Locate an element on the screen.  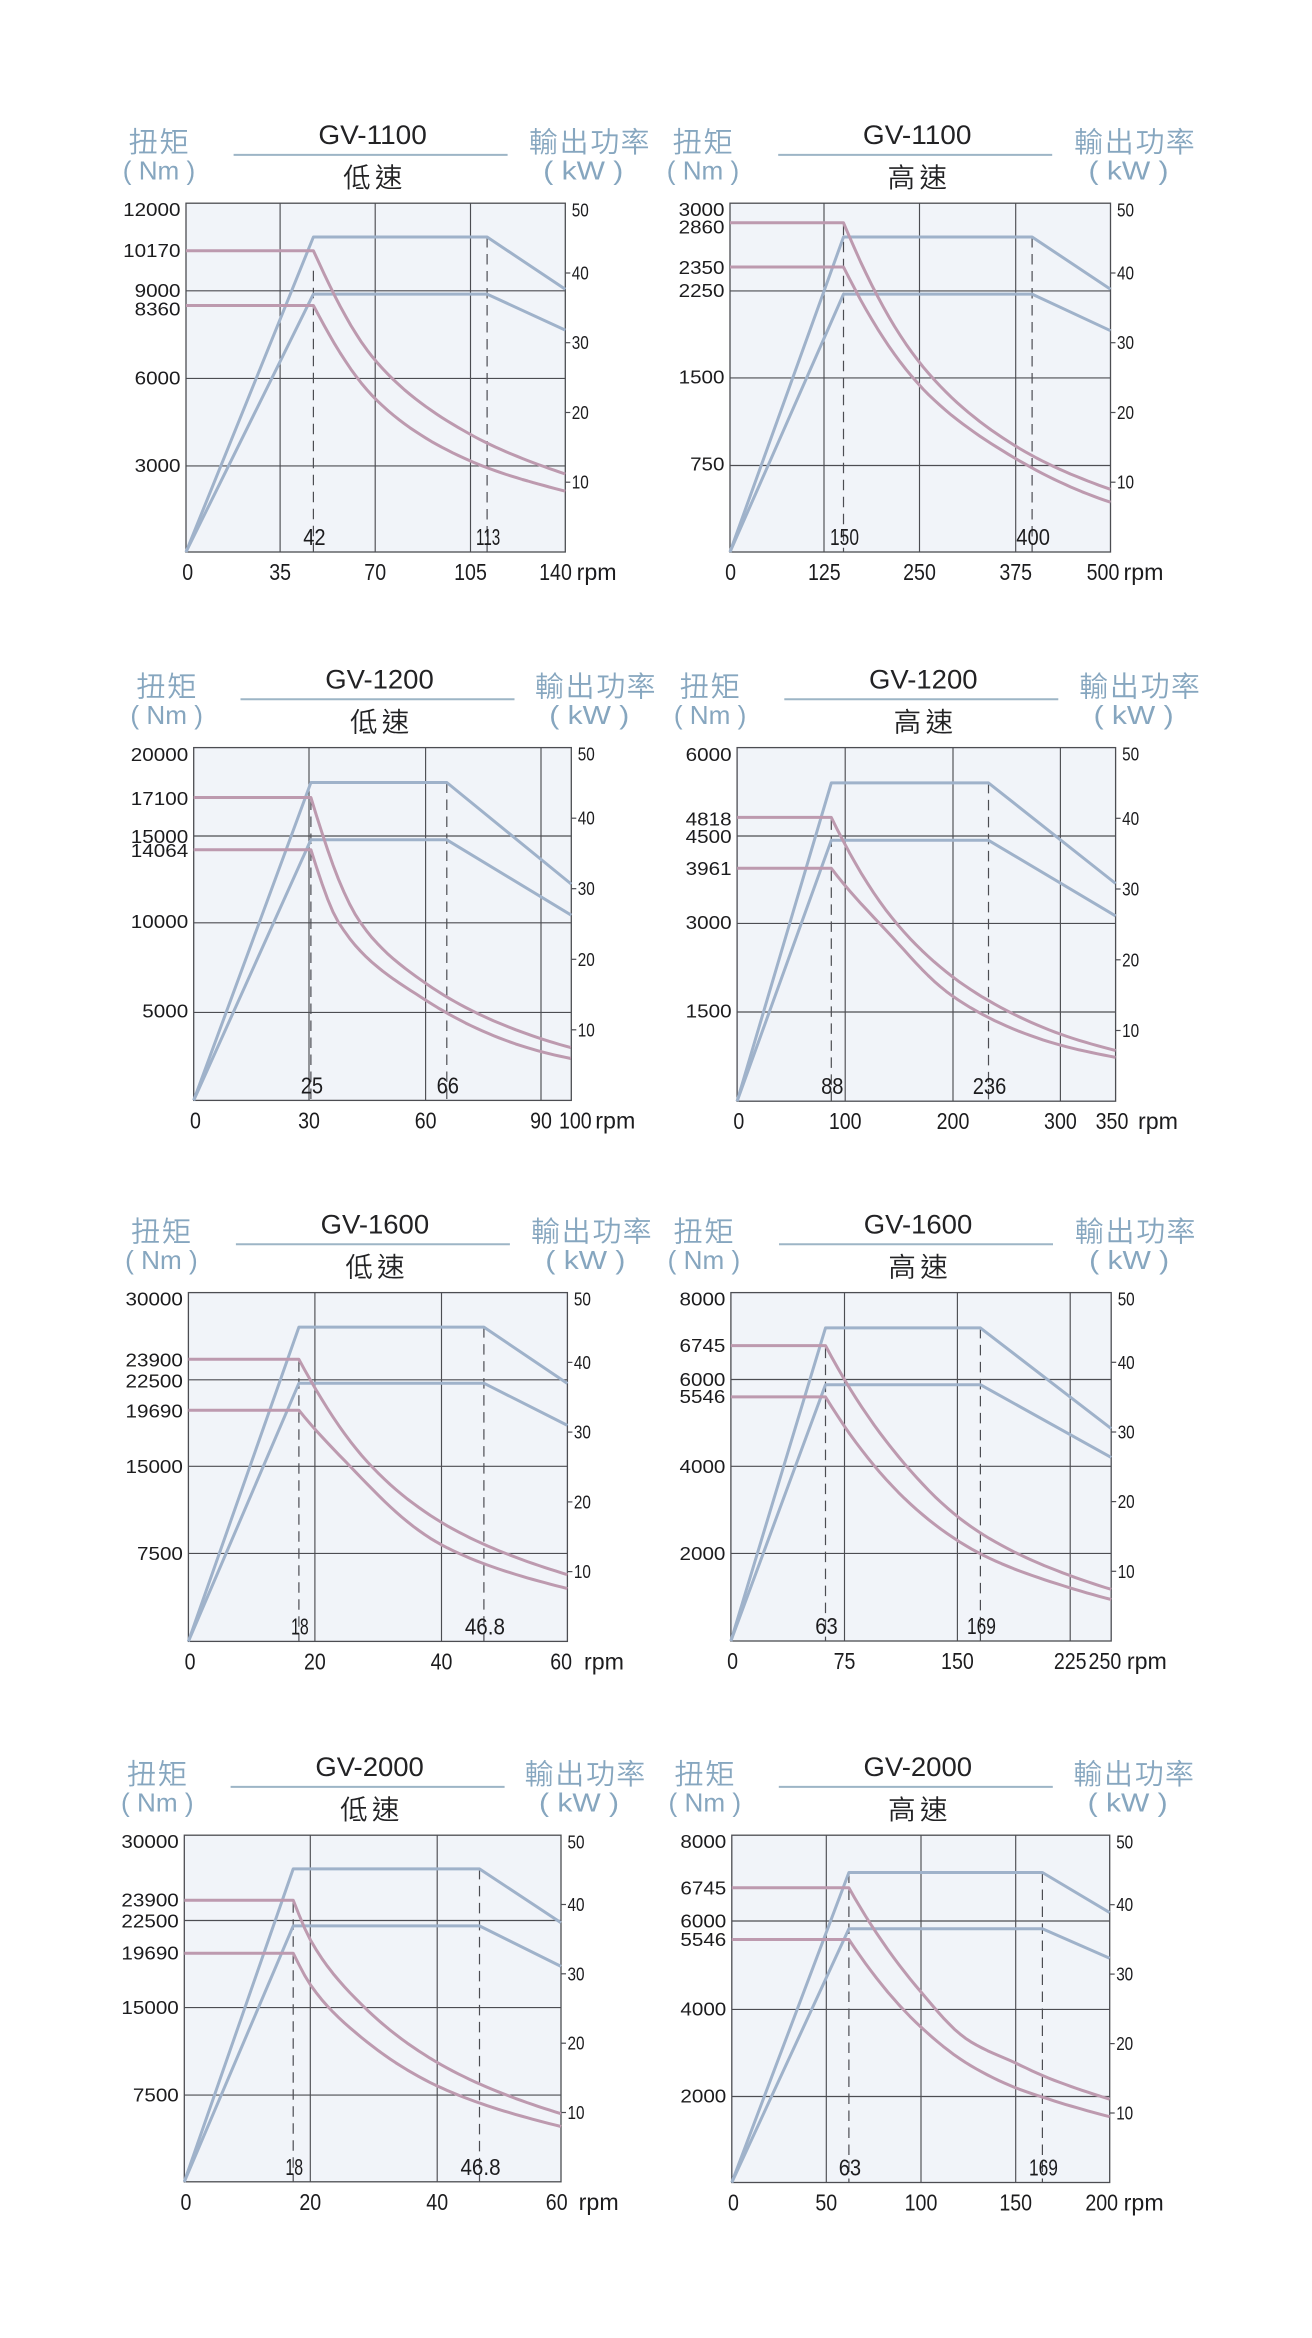
svg-text: 2350 is located at coordinates (702, 267).